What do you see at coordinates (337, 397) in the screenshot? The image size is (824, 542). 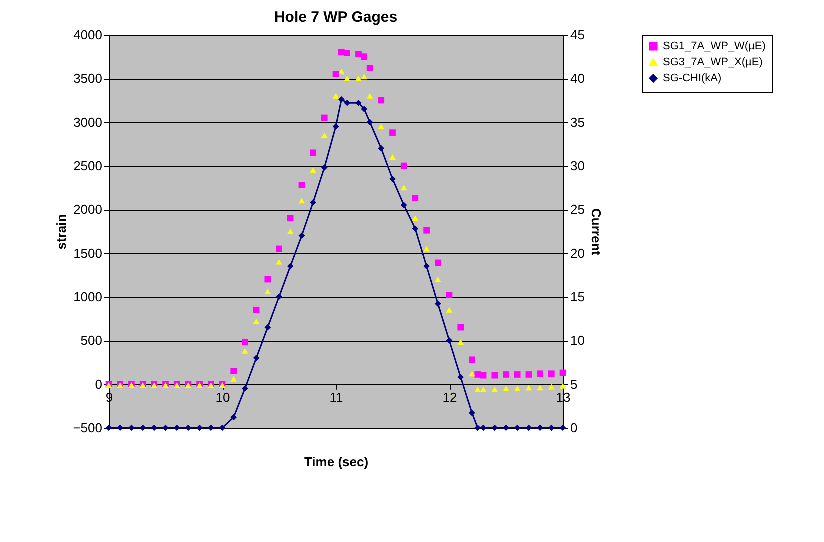 I see `x-tick-label: 11` at bounding box center [337, 397].